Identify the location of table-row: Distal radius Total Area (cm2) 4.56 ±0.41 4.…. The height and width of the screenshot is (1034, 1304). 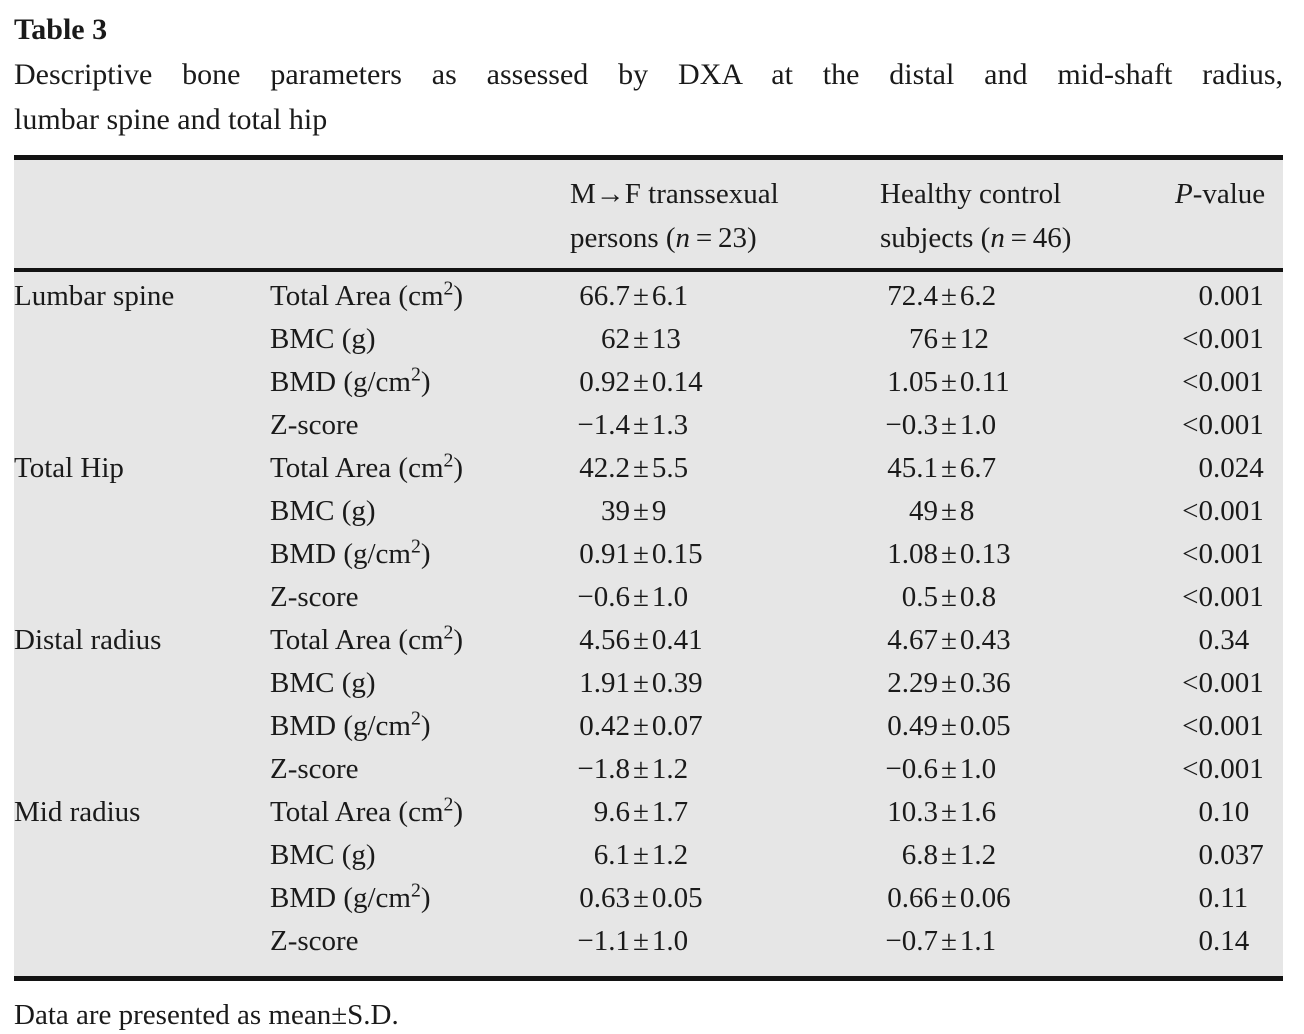
(648, 640).